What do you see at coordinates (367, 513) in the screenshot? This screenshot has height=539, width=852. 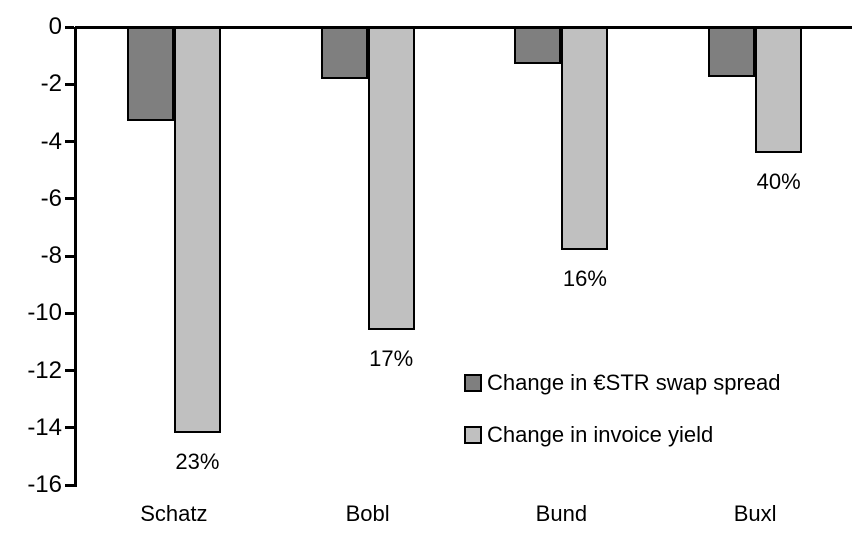 I see `x-axis-category-label: Bobl` at bounding box center [367, 513].